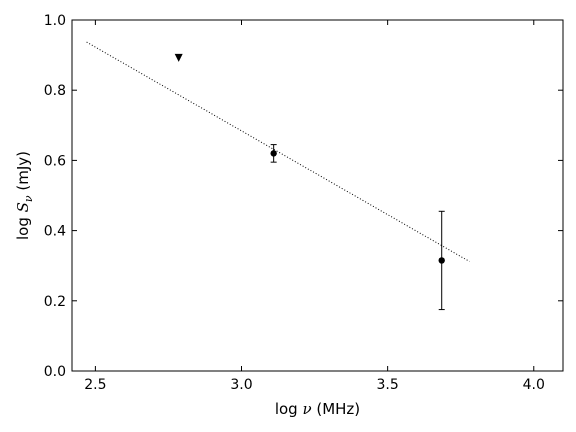 The width and height of the screenshot is (576, 432). Describe the element at coordinates (388, 385) in the screenshot. I see `x-tick-label: 3.5` at that location.